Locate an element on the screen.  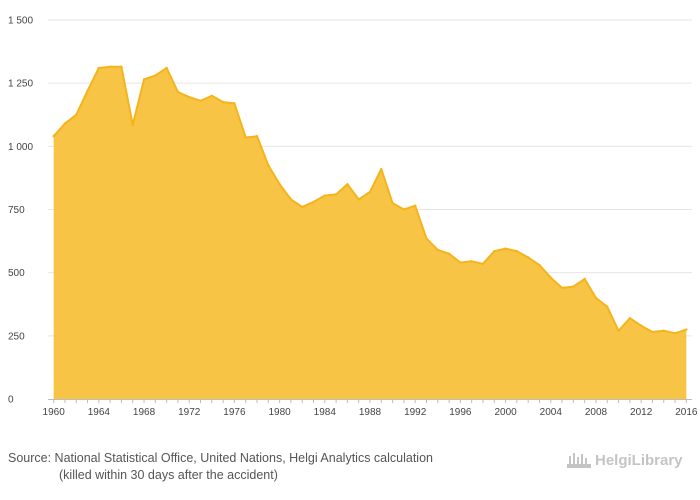
x-tick-label: 1996 is located at coordinates (460, 412).